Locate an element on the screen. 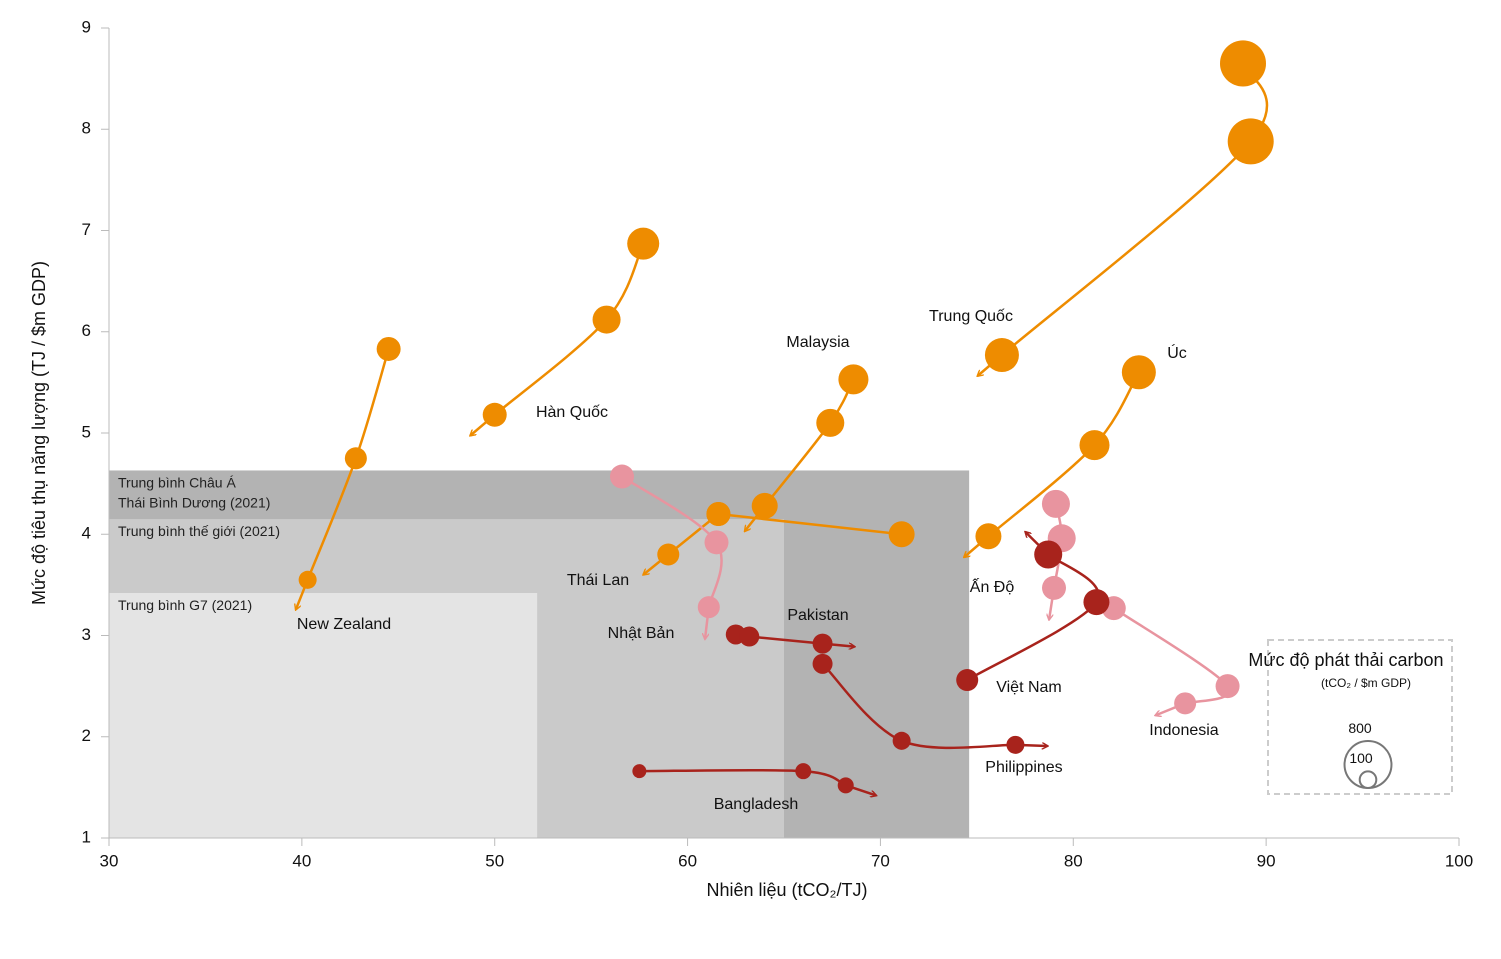  legend-subtitle: (tCO₂ / $m GDP) is located at coordinates (1366, 683).